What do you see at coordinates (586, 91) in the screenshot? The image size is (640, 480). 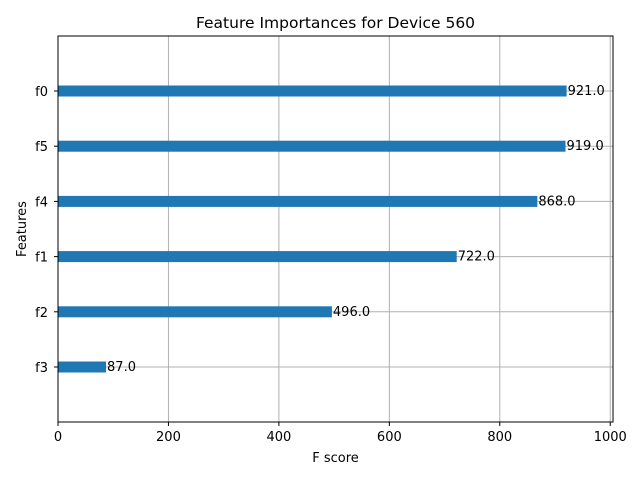 I see `data-label-f0: 921.0` at bounding box center [586, 91].